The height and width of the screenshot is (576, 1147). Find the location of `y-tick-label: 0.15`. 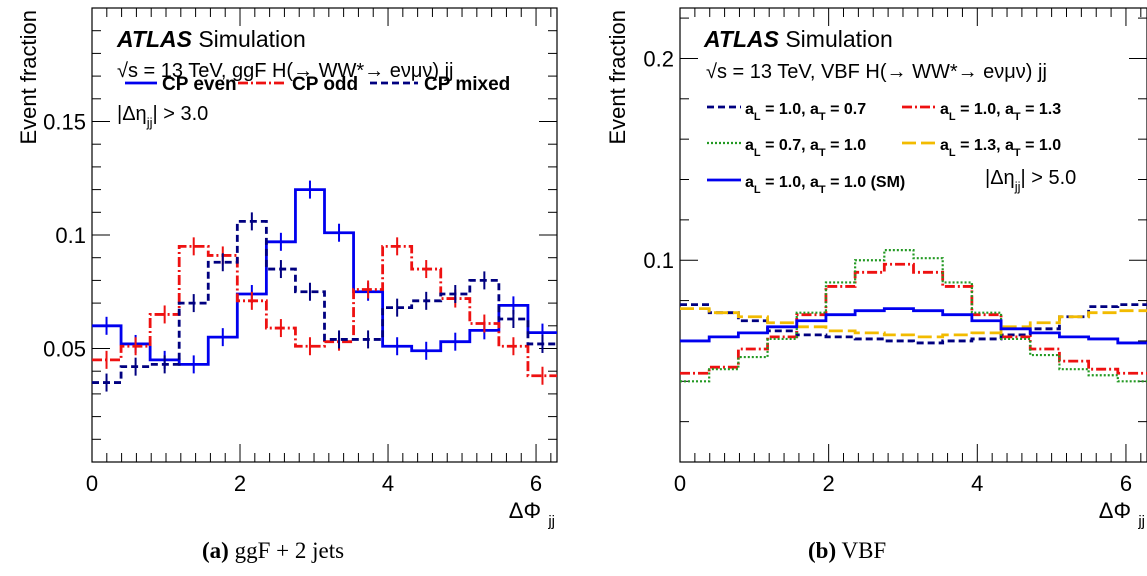

y-tick-label: 0.15 is located at coordinates (64, 122).